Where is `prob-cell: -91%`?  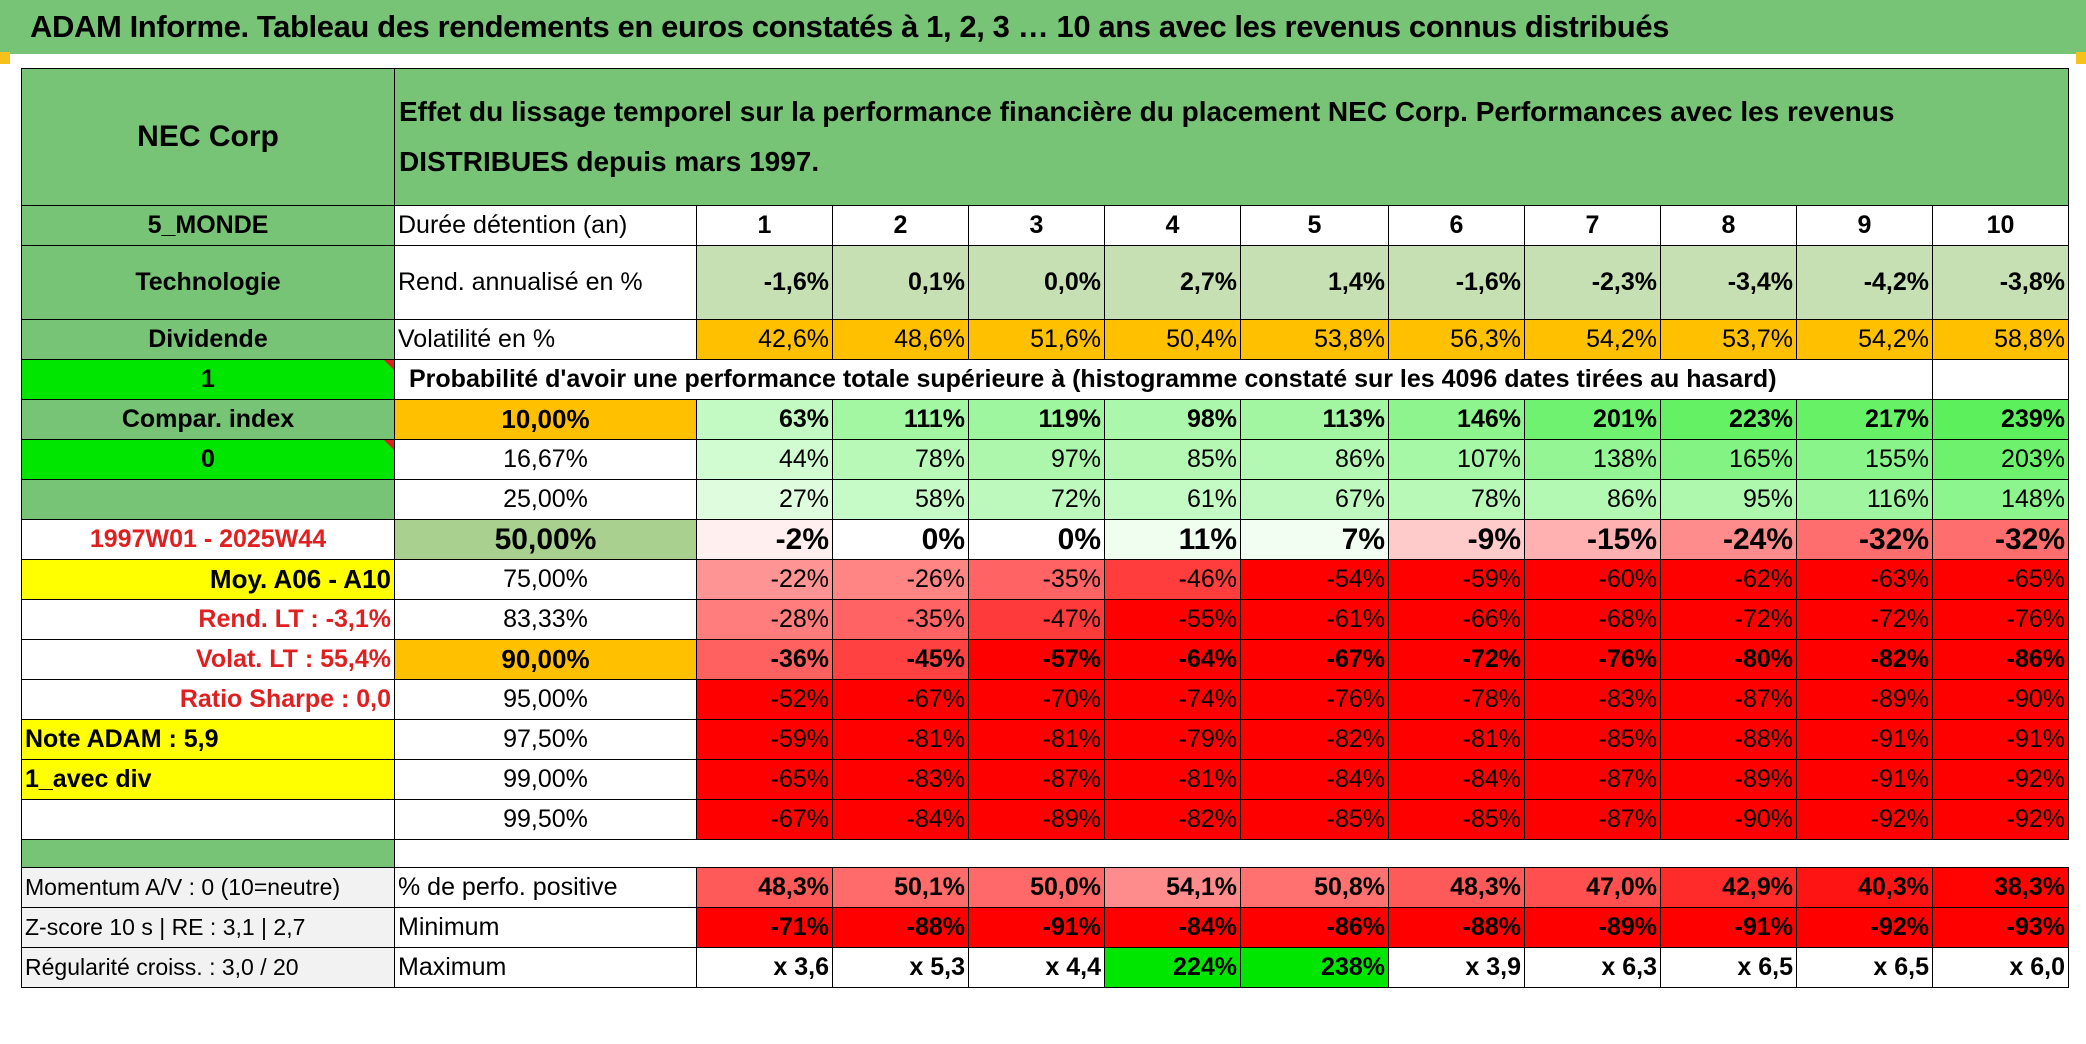 prob-cell: -91% is located at coordinates (1864, 739).